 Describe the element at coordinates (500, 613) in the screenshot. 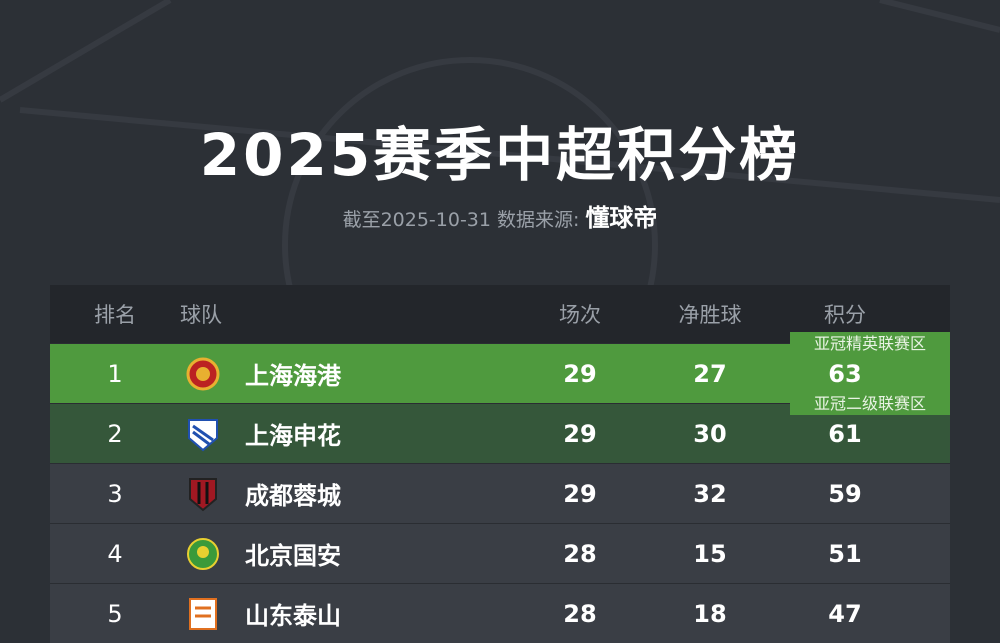

I see `table-row: 5 山东泰山 28 18 47` at that location.